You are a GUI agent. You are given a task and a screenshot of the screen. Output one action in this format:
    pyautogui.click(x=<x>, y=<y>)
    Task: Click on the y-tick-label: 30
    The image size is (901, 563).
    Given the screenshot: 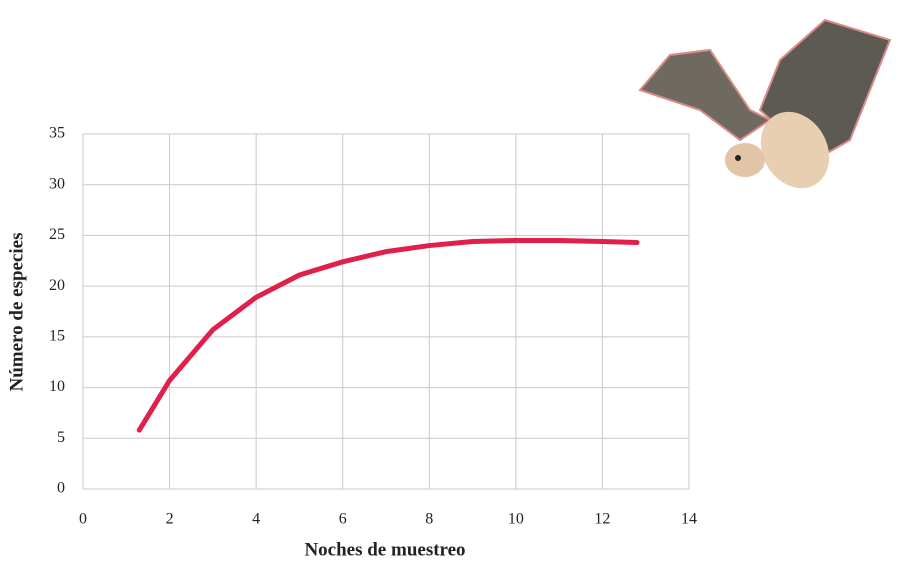 What is the action you would take?
    pyautogui.click(x=57, y=183)
    